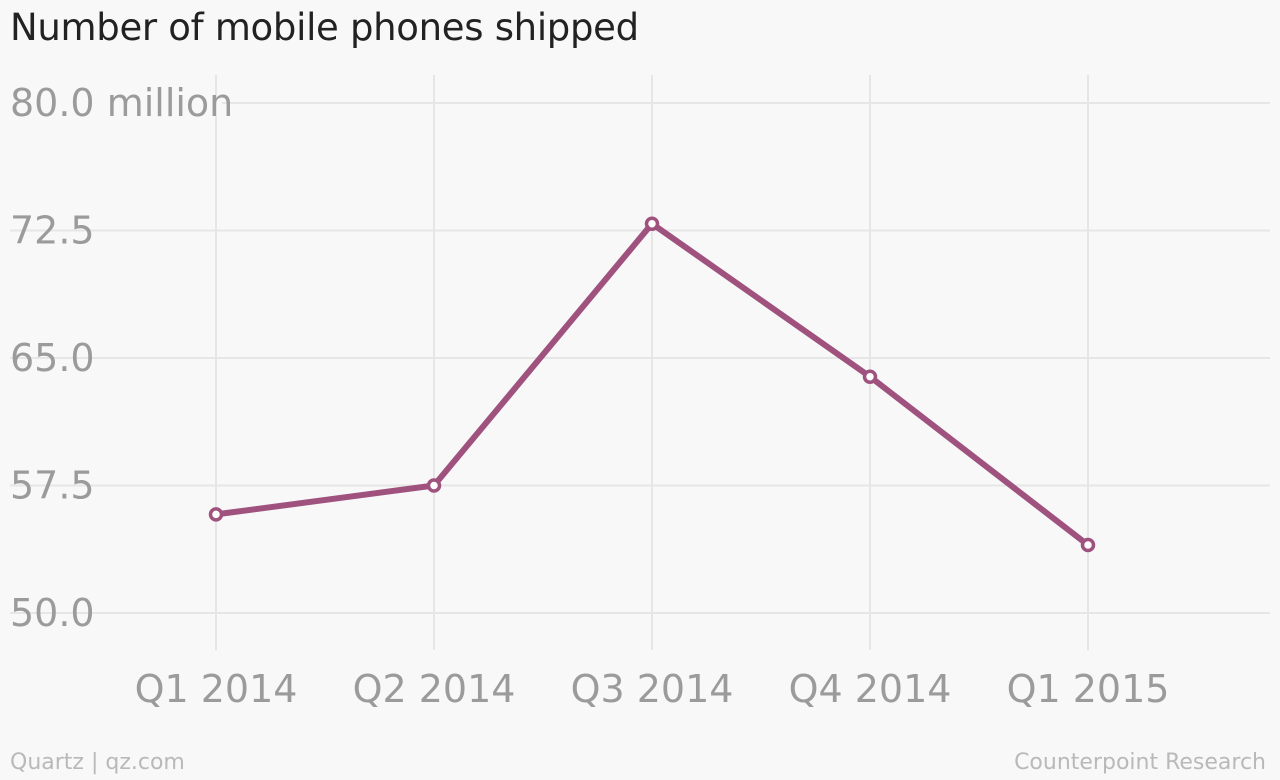 The width and height of the screenshot is (1280, 780). Describe the element at coordinates (1088, 689) in the screenshot. I see `x-tick-label: Q1 2015` at that location.